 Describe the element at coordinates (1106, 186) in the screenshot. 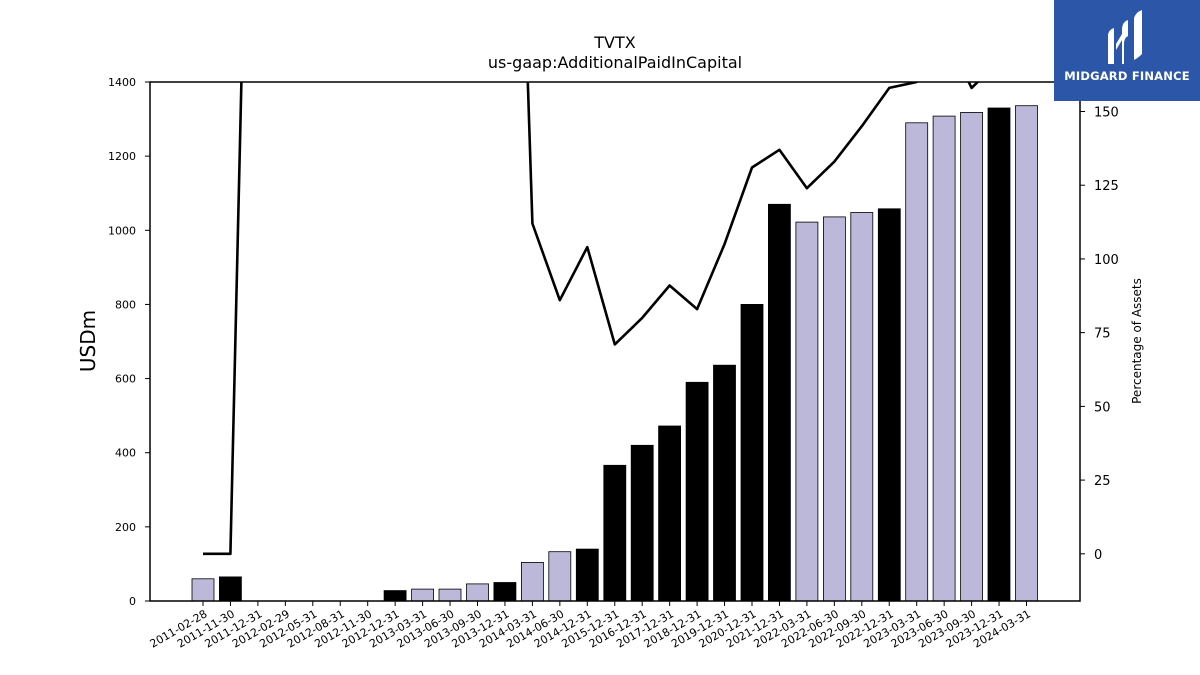

I see `y2-tick-label: 125` at that location.